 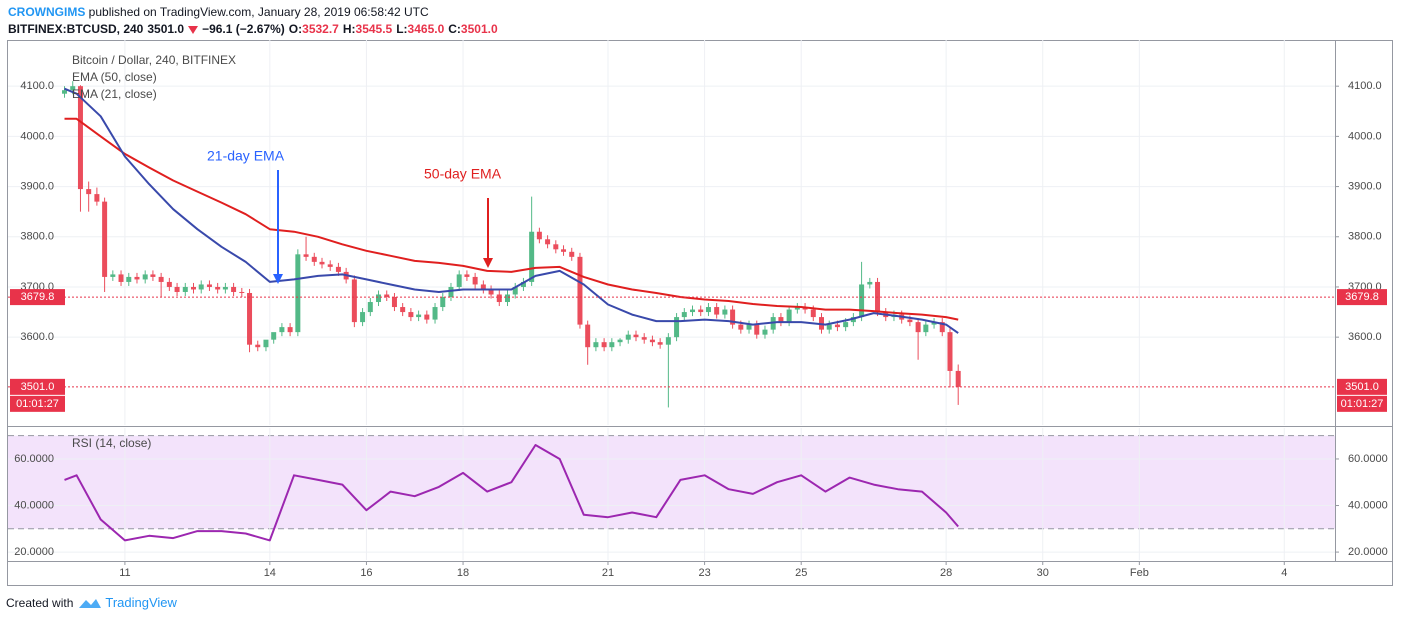 What do you see at coordinates (76, 29) in the screenshot?
I see `symbol: BITFINEX:BTCUSD, 240` at bounding box center [76, 29].